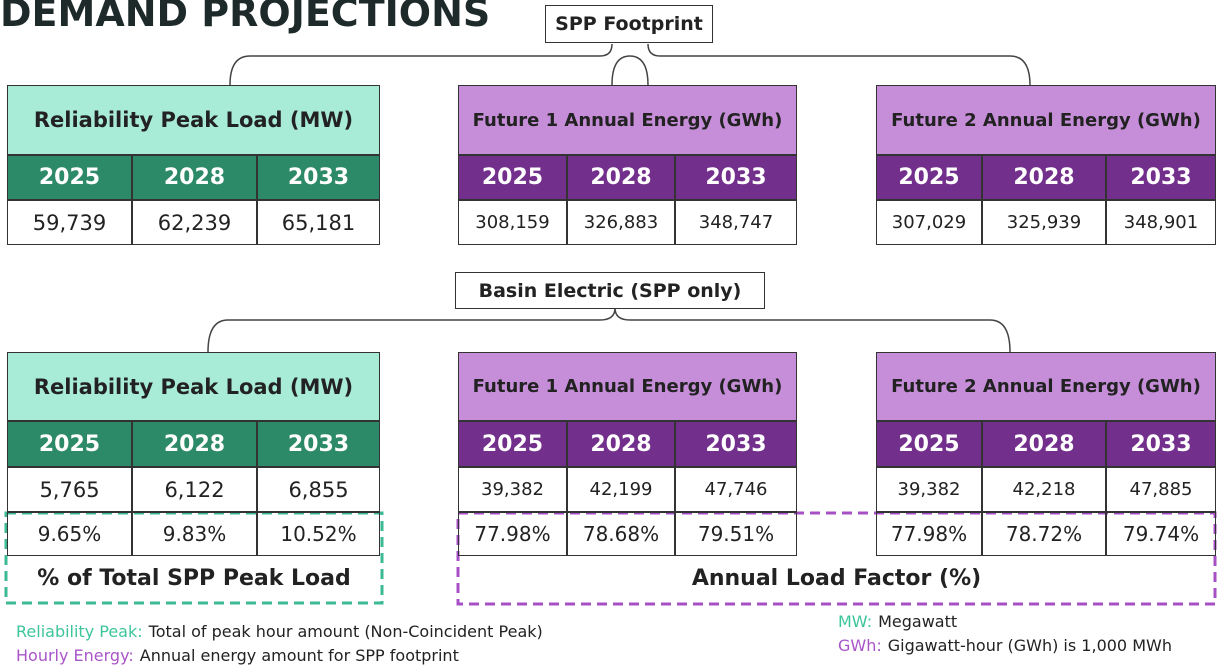 The height and width of the screenshot is (667, 1225). Describe the element at coordinates (1044, 489) in the screenshot. I see `value-cell: 42,218` at that location.